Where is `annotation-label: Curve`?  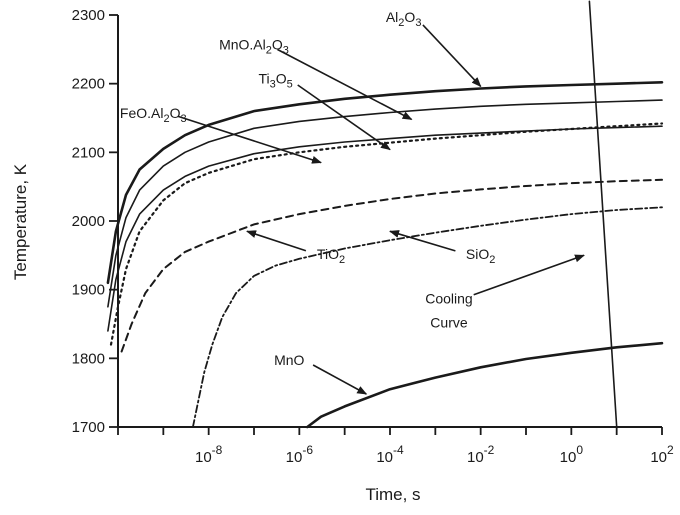 annotation-label: Curve is located at coordinates (449, 322).